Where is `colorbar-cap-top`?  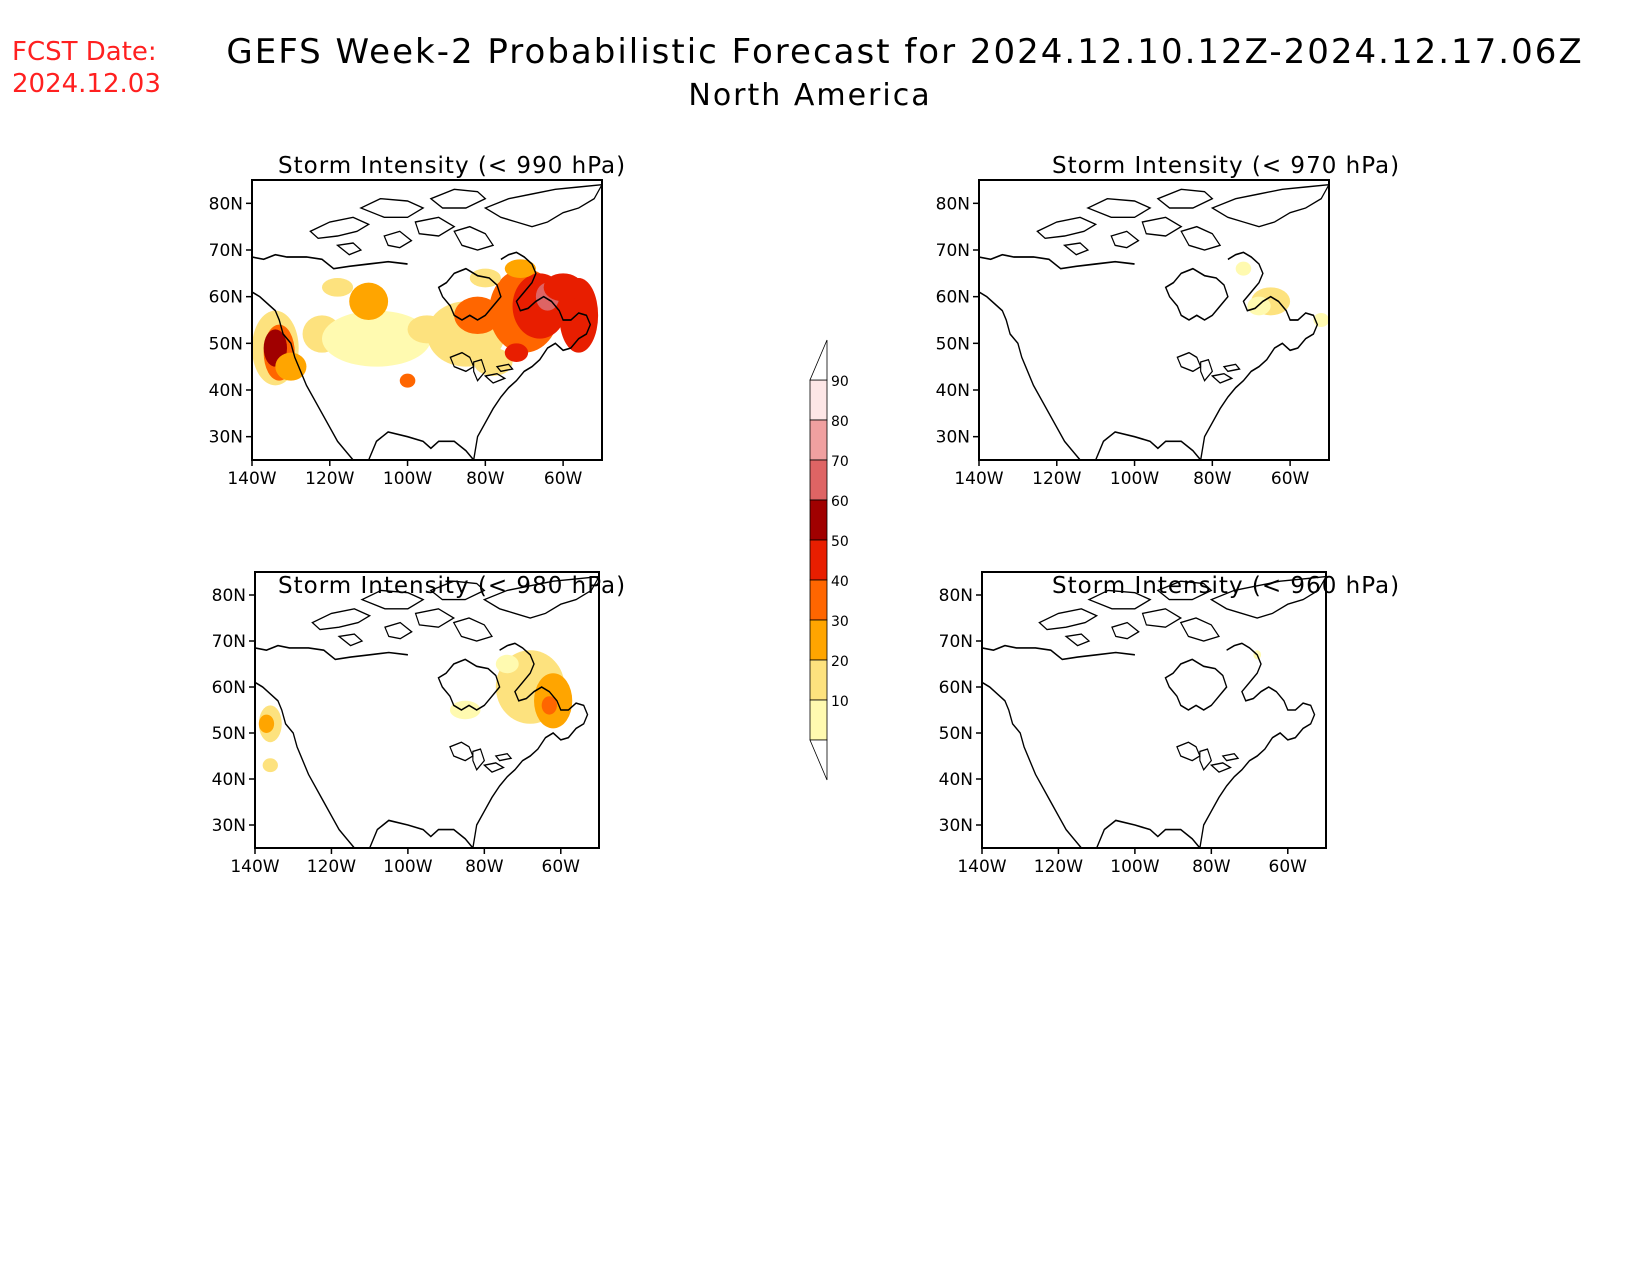
colorbar-cap-top is located at coordinates (818, 360).